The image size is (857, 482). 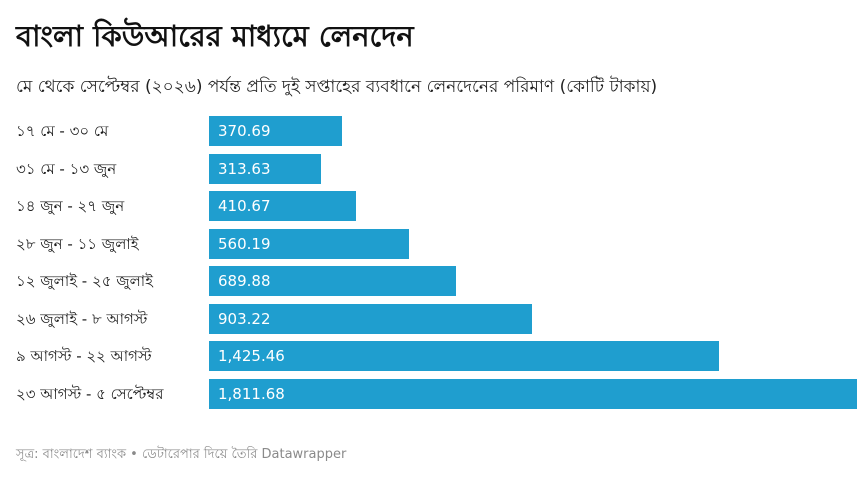 I want to click on chart-row: ১২ জুলাই - ২৫ জুলাই 689.88, so click(x=428, y=281).